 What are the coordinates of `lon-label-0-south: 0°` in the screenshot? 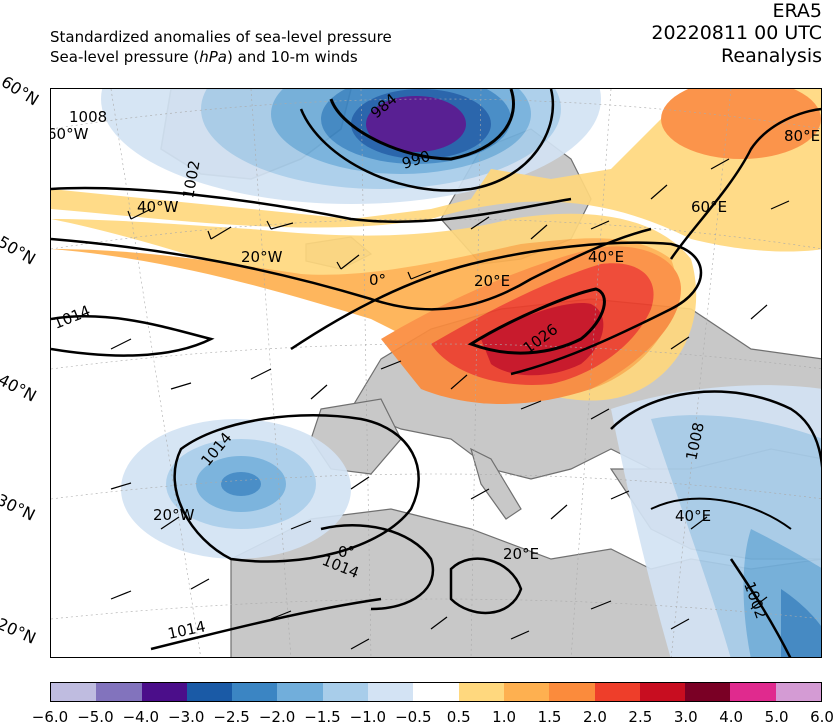 It's located at (346, 552).